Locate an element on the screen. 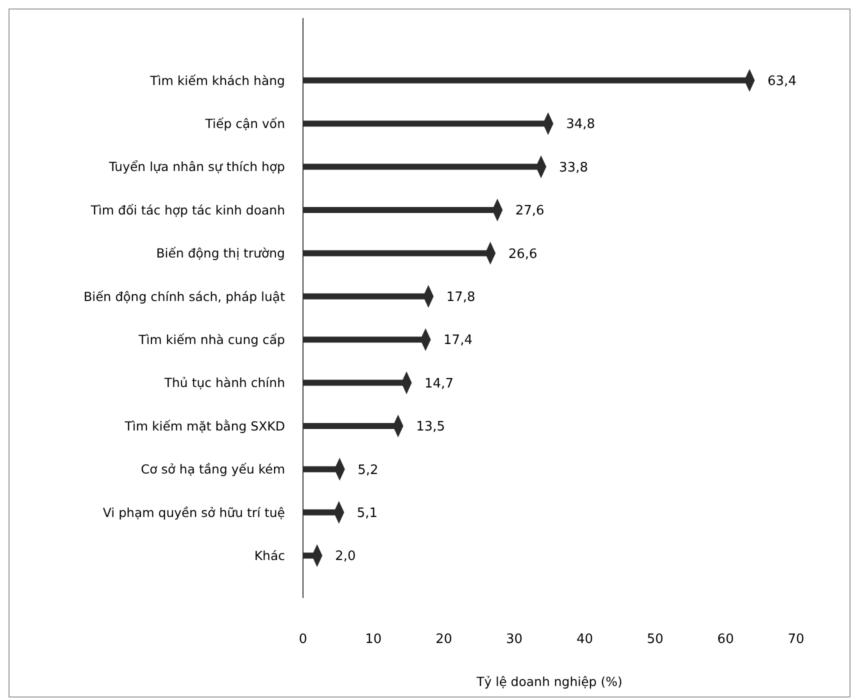  x-tick-label: 30 is located at coordinates (514, 639).